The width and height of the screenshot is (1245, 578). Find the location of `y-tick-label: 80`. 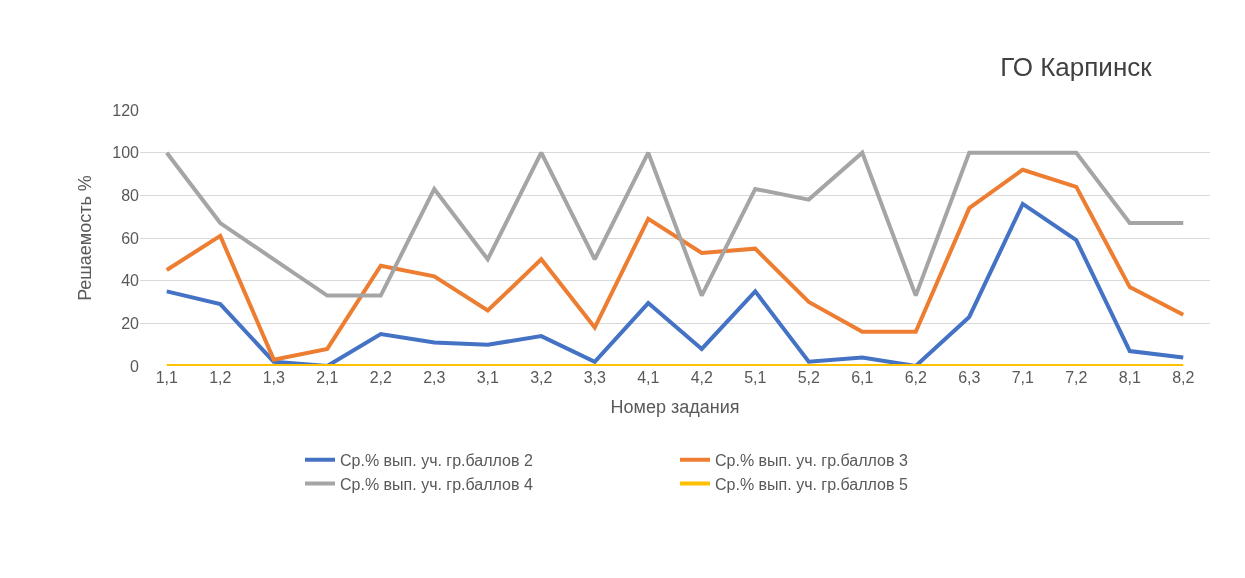

y-tick-label: 80 is located at coordinates (130, 195).